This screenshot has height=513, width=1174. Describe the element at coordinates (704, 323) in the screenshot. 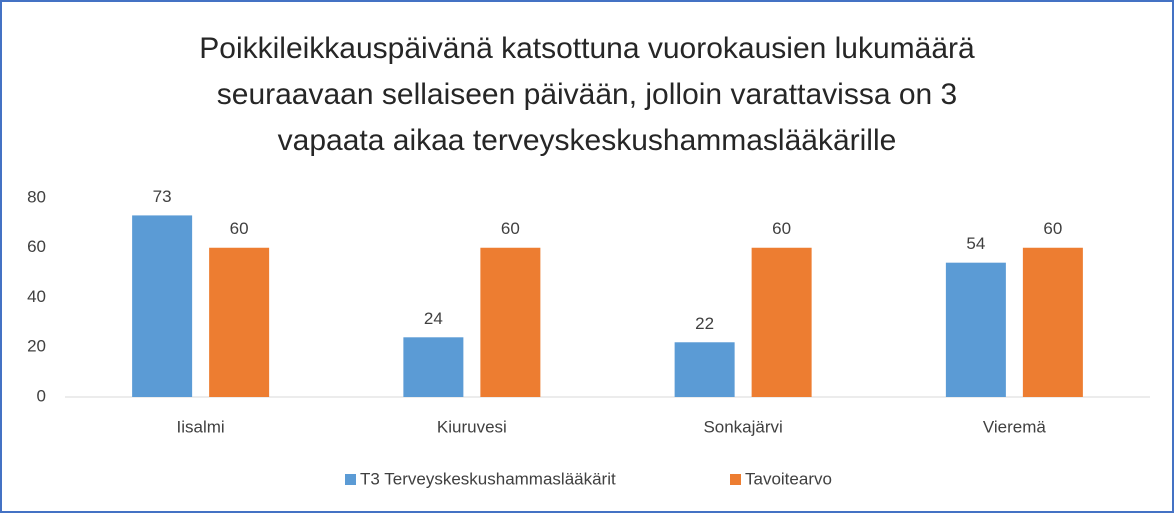

I see `data-label: 22` at that location.